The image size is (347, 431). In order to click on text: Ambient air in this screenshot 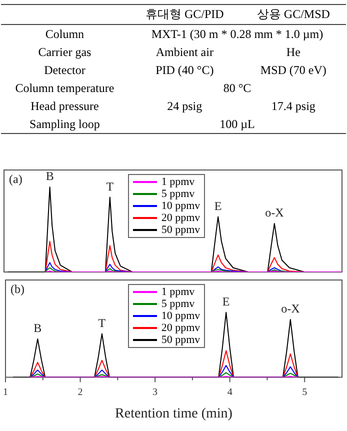, I will do `click(184, 52)`.